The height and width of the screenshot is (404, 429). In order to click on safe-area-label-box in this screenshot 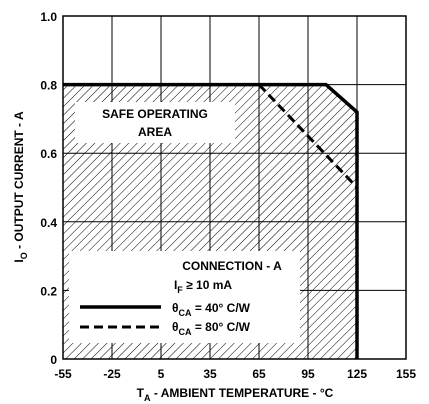, I will do `click(155, 122)`.